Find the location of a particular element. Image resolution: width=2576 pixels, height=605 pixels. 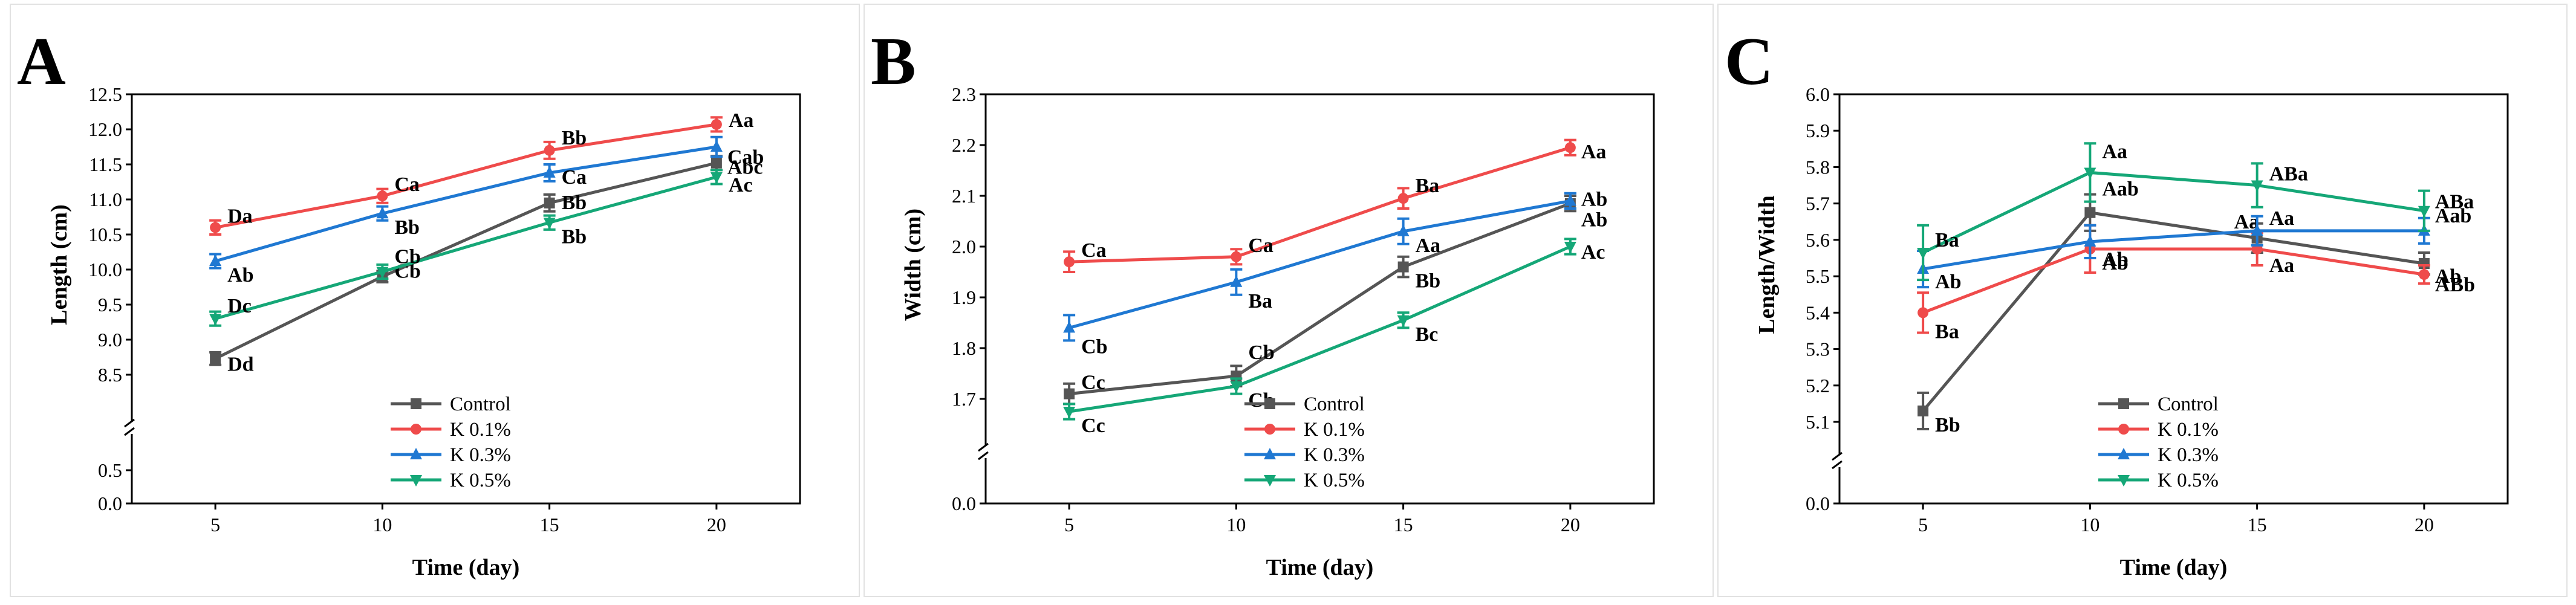

significance-label: Cab is located at coordinates (746, 157).